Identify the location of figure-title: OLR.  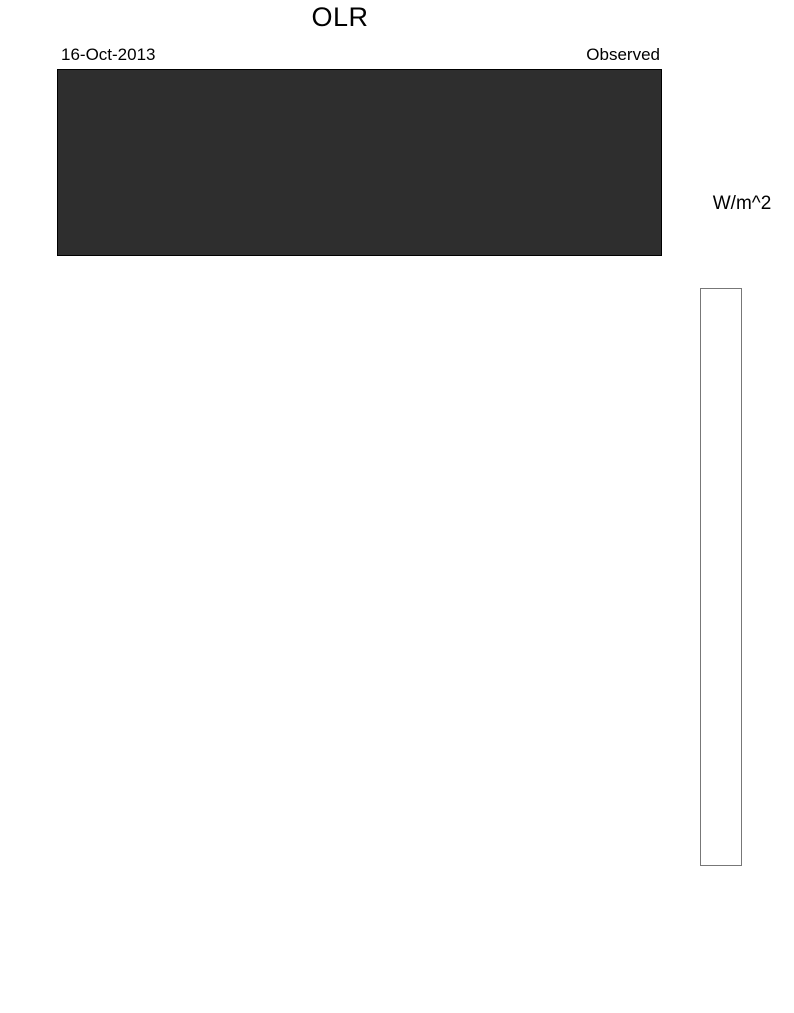
(340, 17).